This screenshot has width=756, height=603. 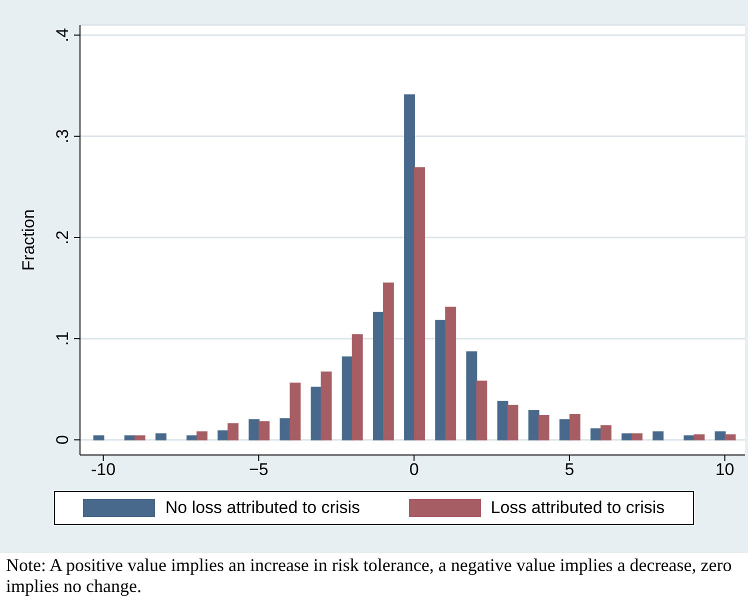 I want to click on x-tick-label: -10, so click(x=103, y=470).